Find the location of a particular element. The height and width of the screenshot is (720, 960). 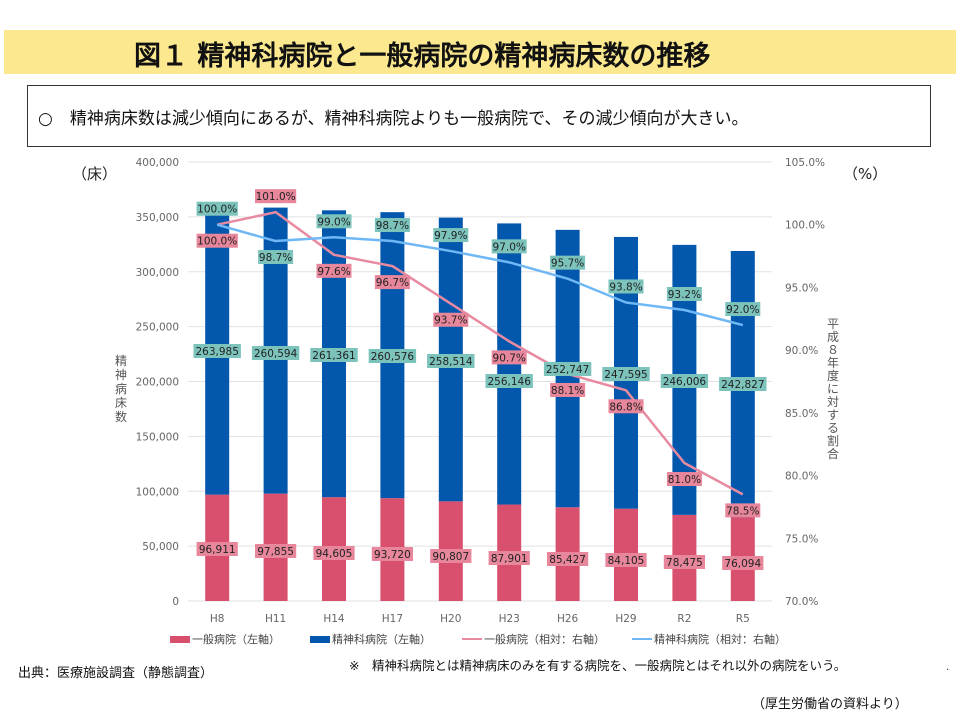

right-axis-tick: 85.0% is located at coordinates (801, 414).